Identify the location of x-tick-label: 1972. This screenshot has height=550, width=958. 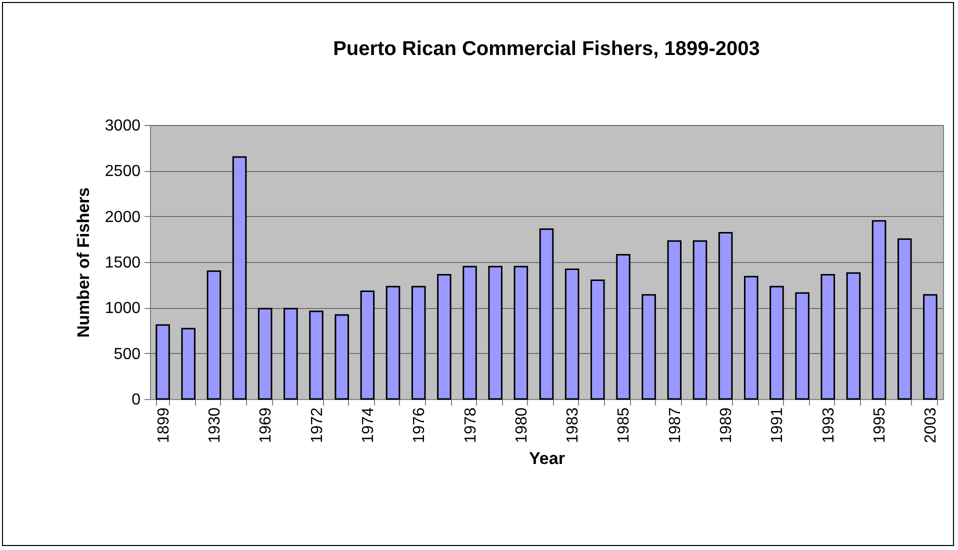
(317, 425).